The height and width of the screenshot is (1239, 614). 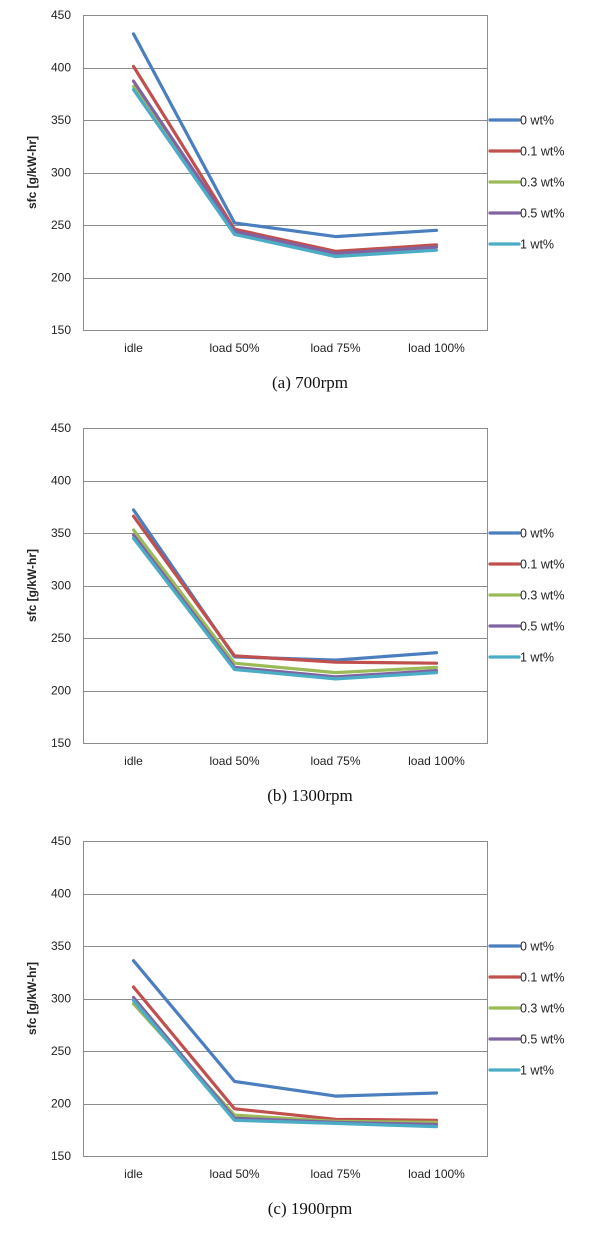 I want to click on figure-caption: (b) 1300rpm, so click(x=309, y=795).